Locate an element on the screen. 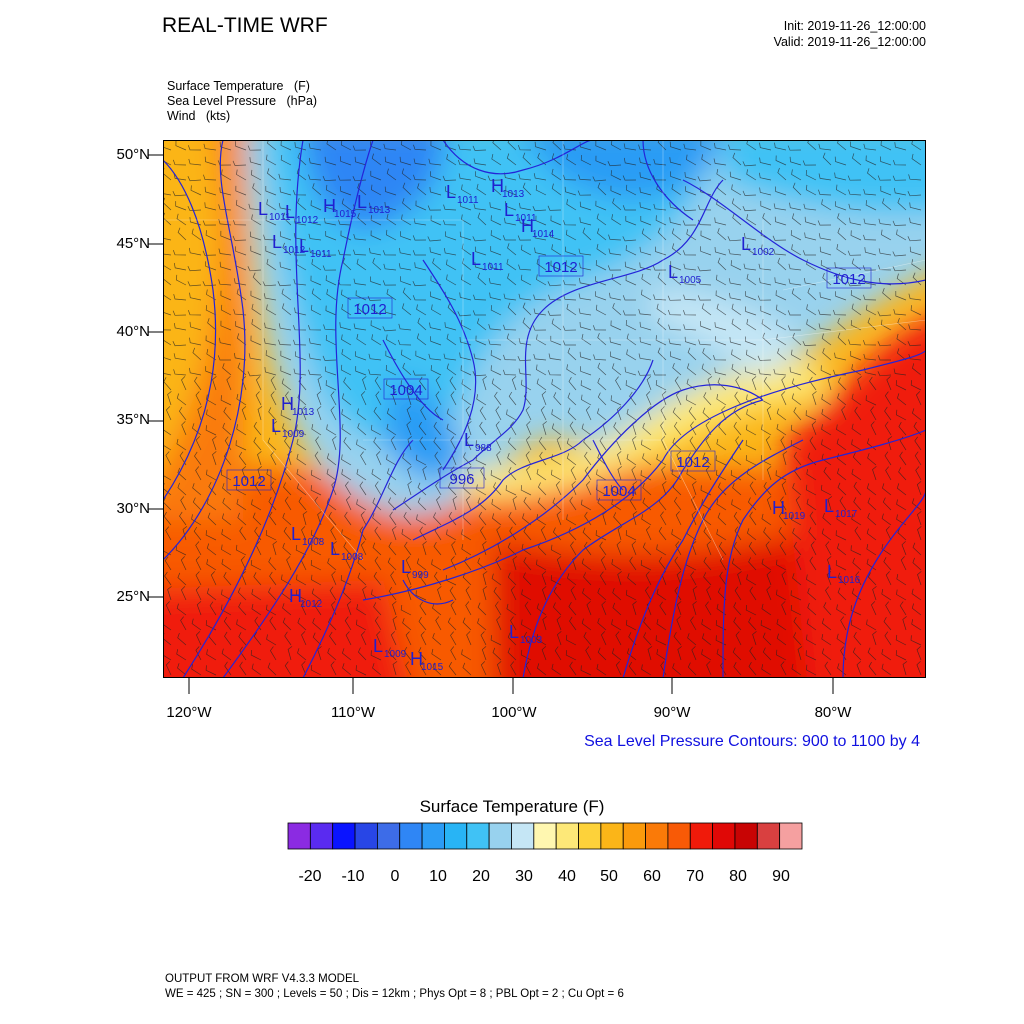 The width and height of the screenshot is (1024, 1024). contour-label: 1012 is located at coordinates (561, 266).